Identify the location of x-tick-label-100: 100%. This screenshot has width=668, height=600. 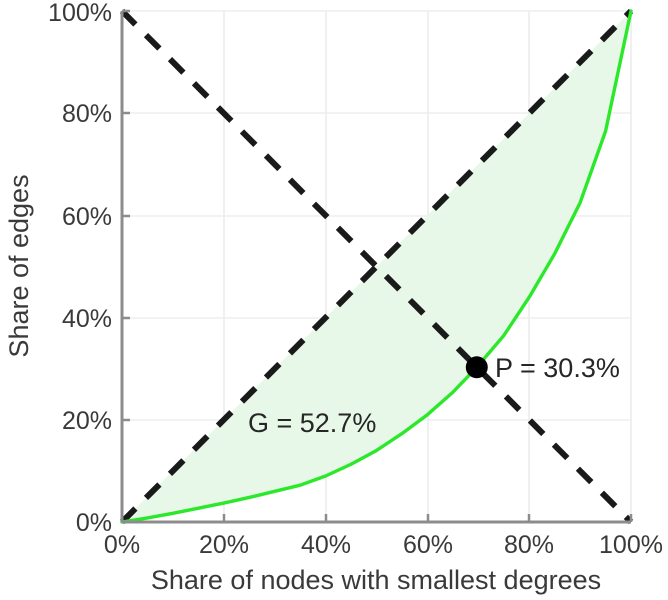
(631, 545).